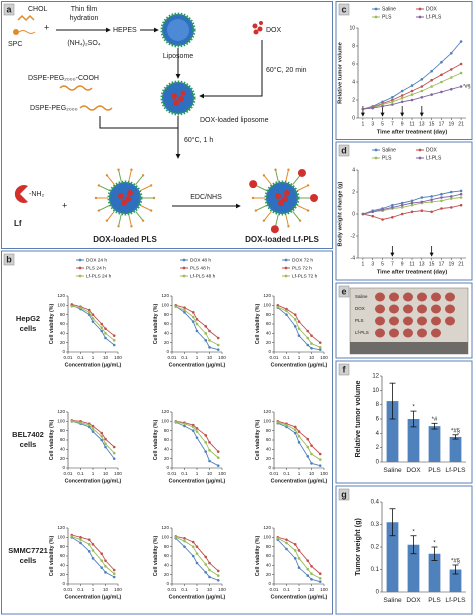 The height and width of the screenshot is (616, 474). Describe the element at coordinates (353, 46) in the screenshot. I see `y-tick-label: 8` at that location.